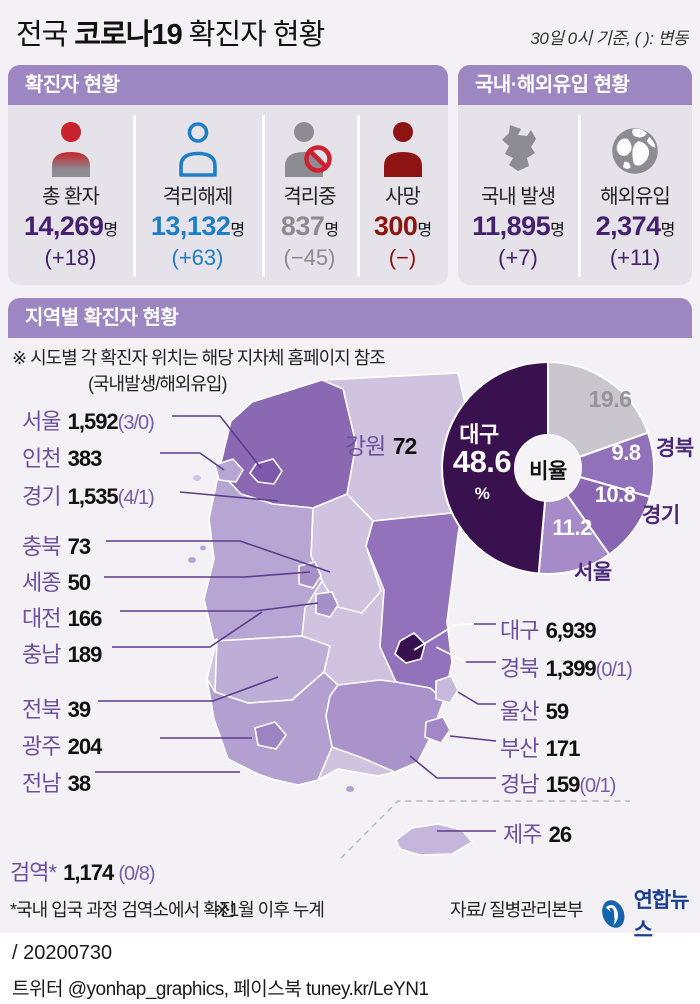  Describe the element at coordinates (609, 38) in the screenshot. I see `basis-note: 30일 0시 기준, ( ): 변동` at that location.